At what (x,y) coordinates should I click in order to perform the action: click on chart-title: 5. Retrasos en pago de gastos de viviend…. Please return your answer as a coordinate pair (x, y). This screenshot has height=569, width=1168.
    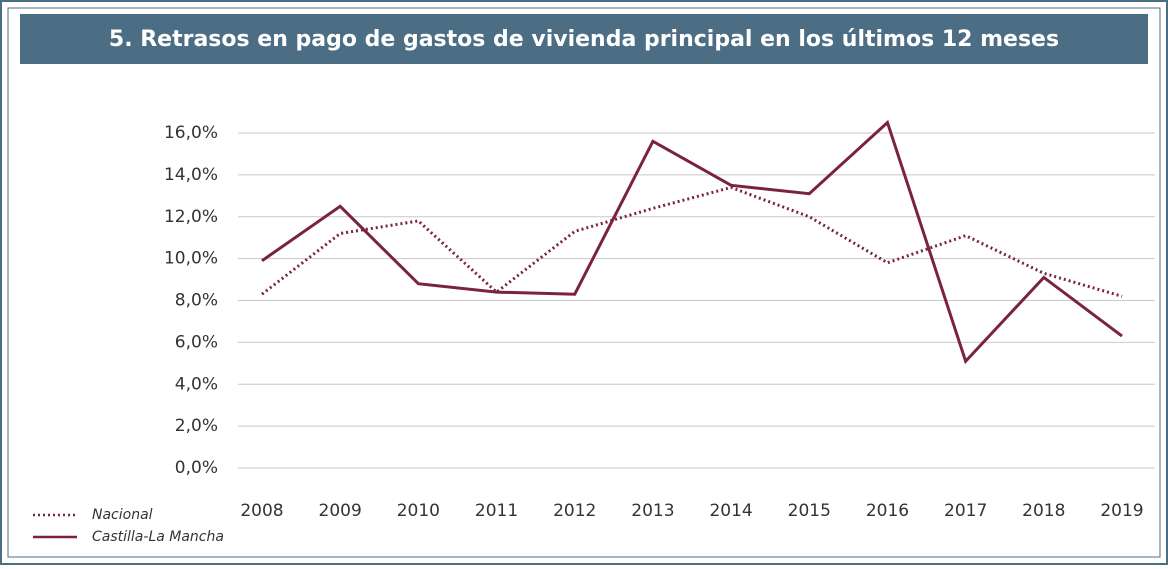
    Looking at the image, I should click on (584, 39).